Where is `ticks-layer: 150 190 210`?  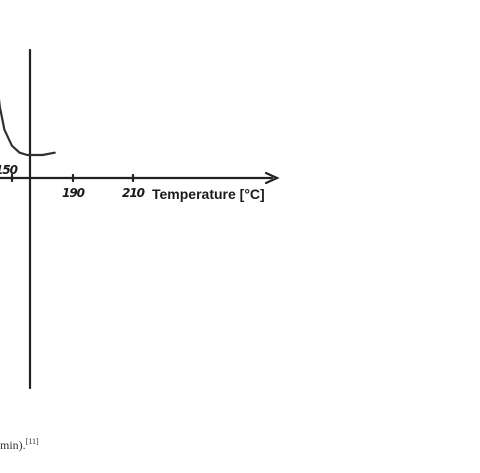
ticks-layer: 150 190 210 is located at coordinates (73, 181).